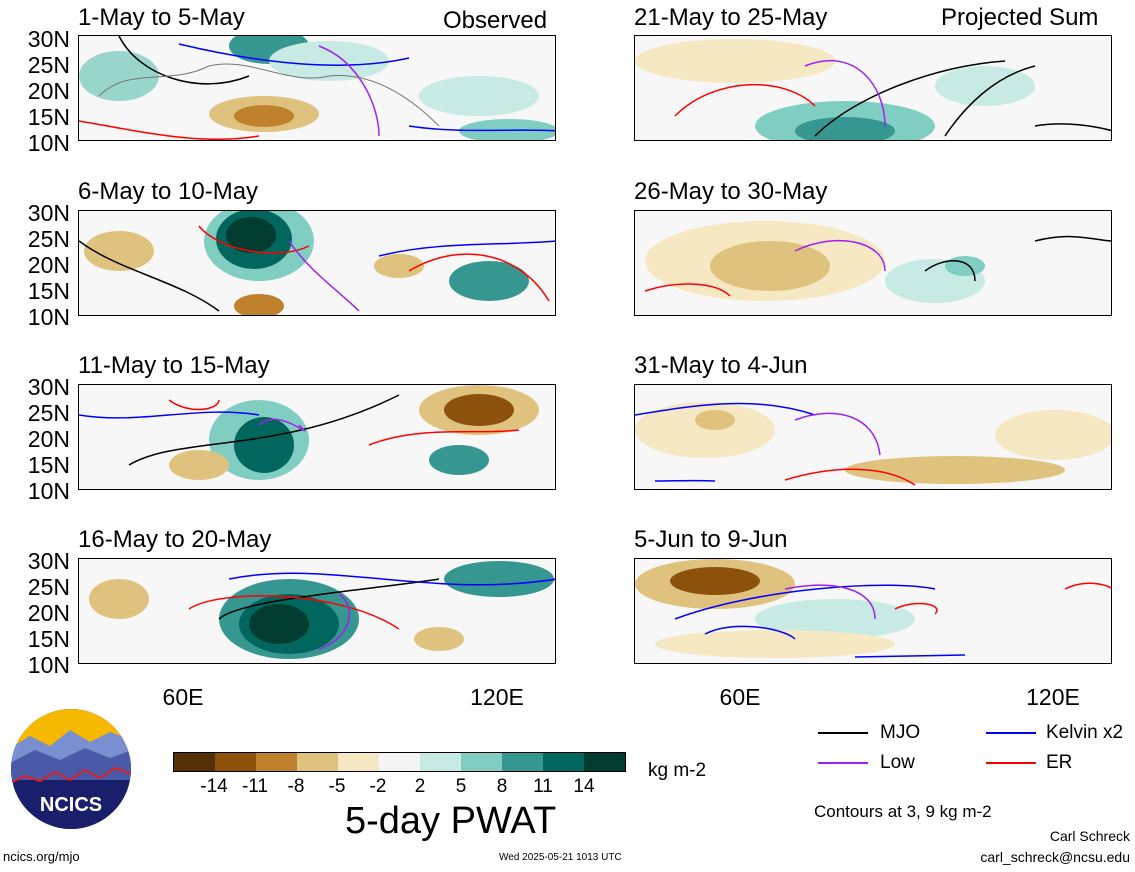 The width and height of the screenshot is (1135, 872). I want to click on colorbar-tick: -5, so click(337, 786).